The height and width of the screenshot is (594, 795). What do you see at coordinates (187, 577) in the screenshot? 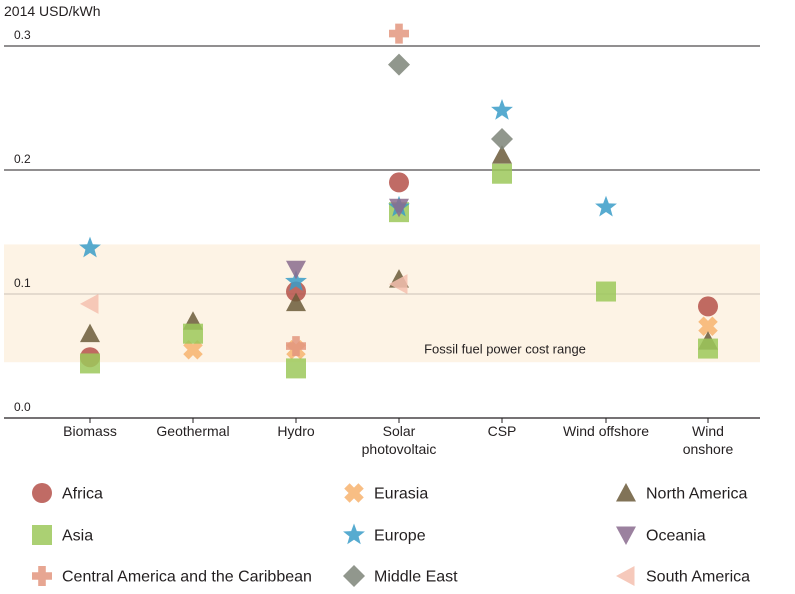
I see `legend-label-central-america-and-the-caribbean: Central America and the Caribbean` at bounding box center [187, 577].